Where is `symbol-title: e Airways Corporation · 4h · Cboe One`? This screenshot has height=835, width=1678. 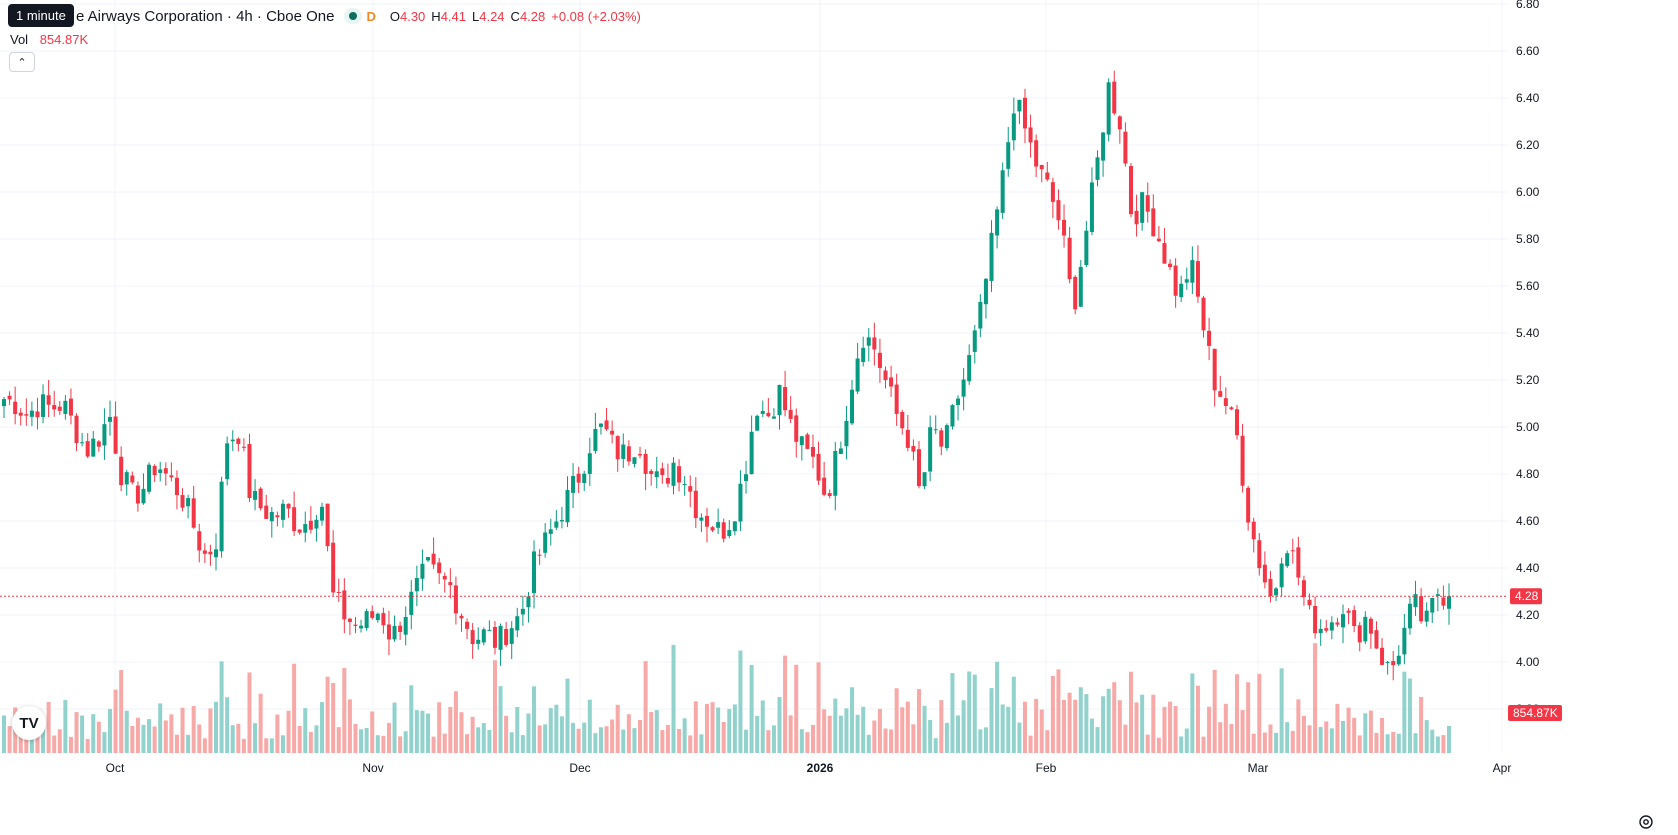 symbol-title: e Airways Corporation · 4h · Cboe One is located at coordinates (205, 16).